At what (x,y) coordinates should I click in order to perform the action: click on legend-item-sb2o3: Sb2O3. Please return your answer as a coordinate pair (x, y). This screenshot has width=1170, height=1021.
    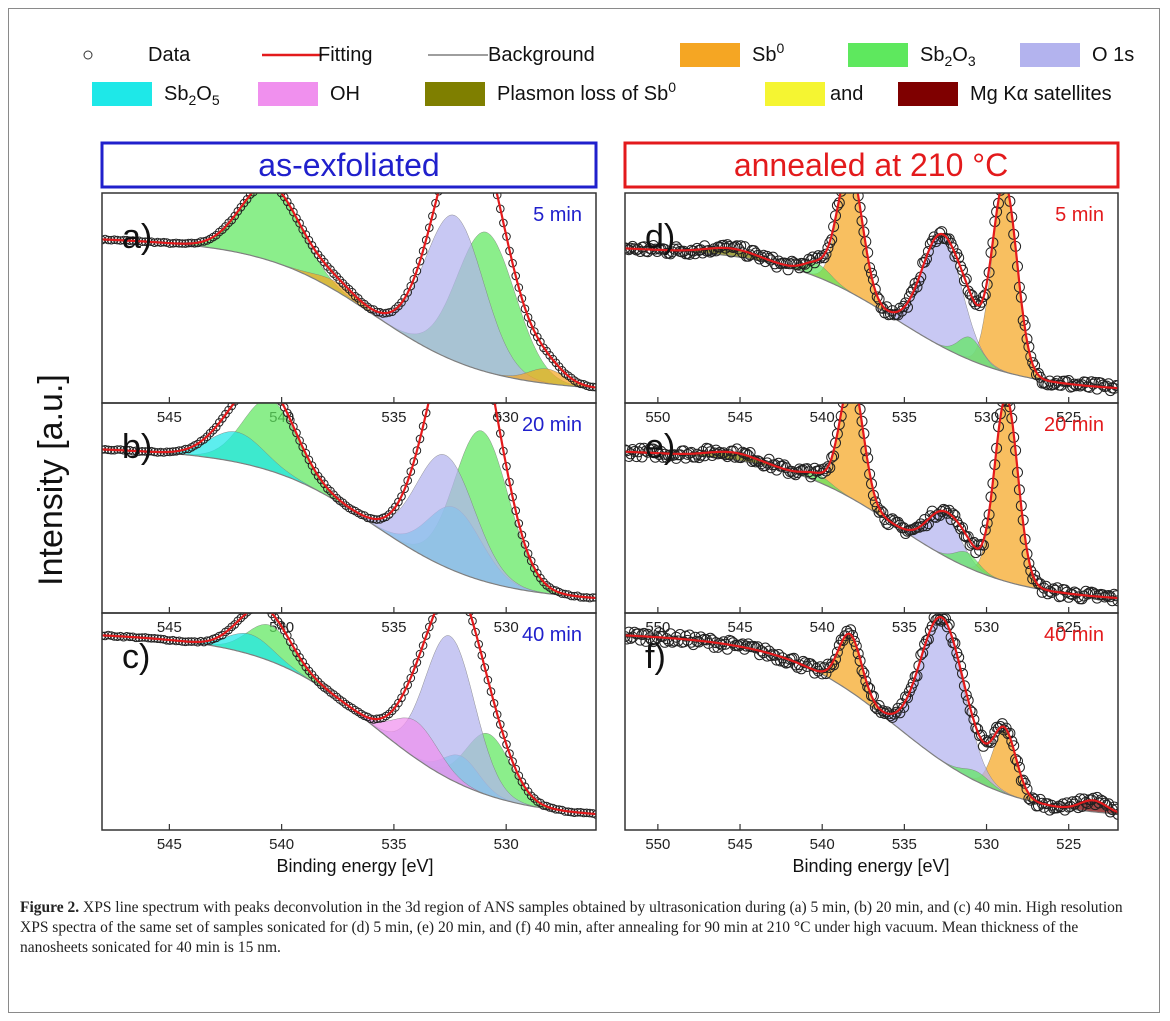
    Looking at the image, I should click on (912, 56).